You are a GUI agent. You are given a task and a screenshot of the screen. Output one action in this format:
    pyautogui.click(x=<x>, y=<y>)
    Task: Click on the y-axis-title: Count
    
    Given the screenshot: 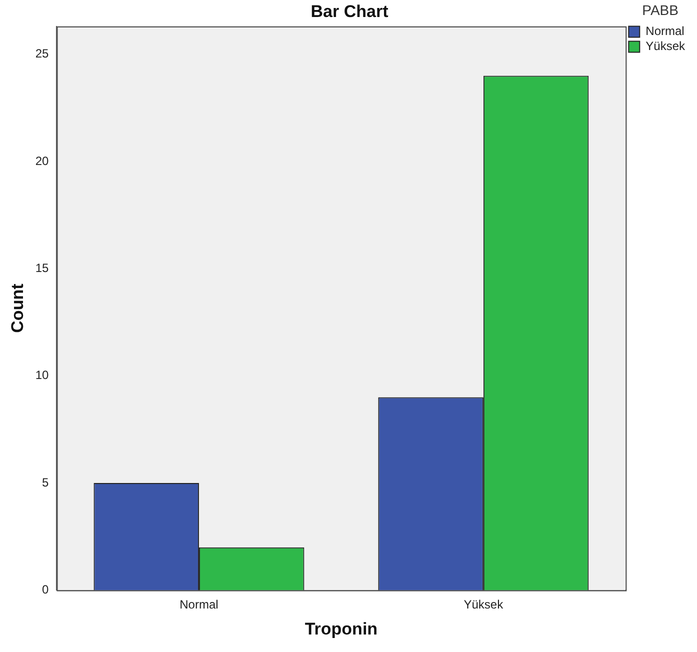 What is the action you would take?
    pyautogui.click(x=17, y=308)
    